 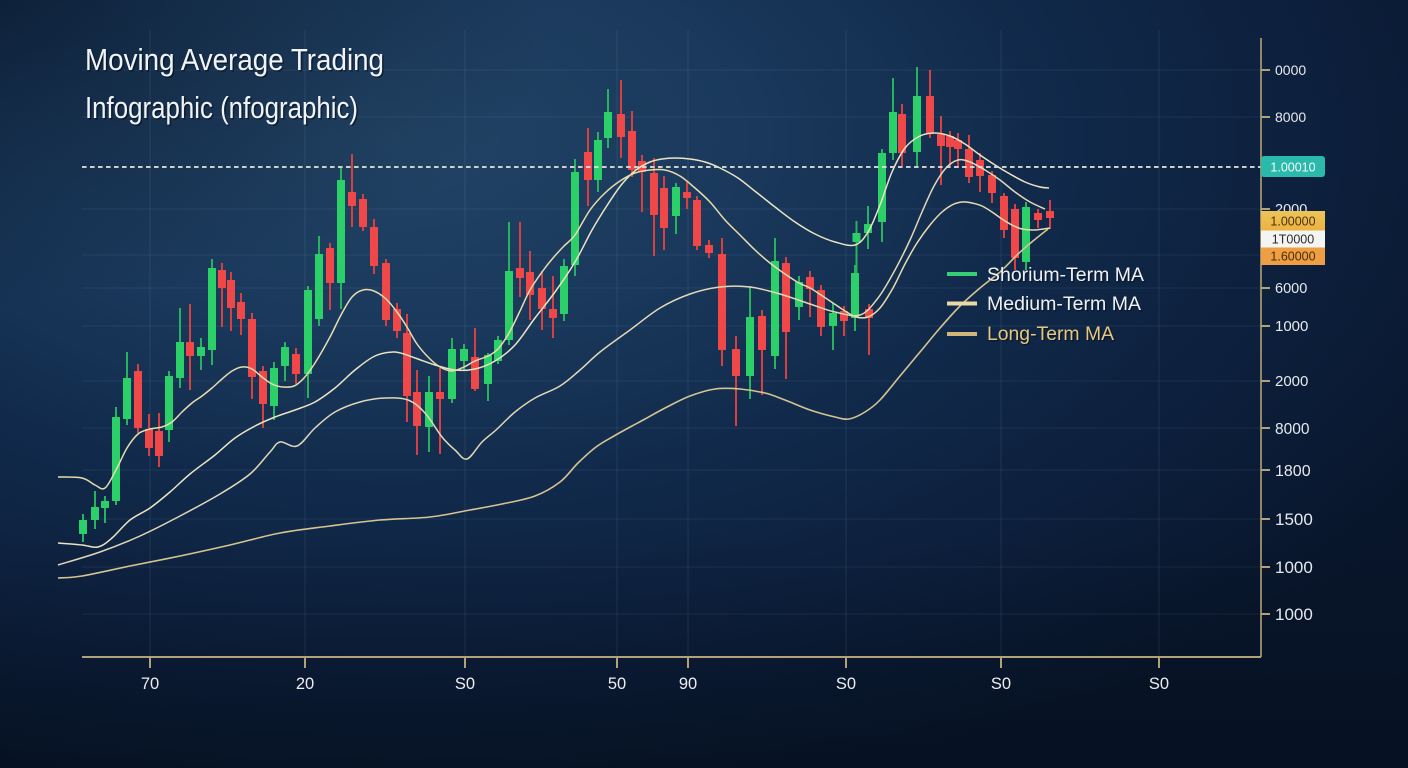 What do you see at coordinates (1294, 519) in the screenshot?
I see `svg-text: 1500` at bounding box center [1294, 519].